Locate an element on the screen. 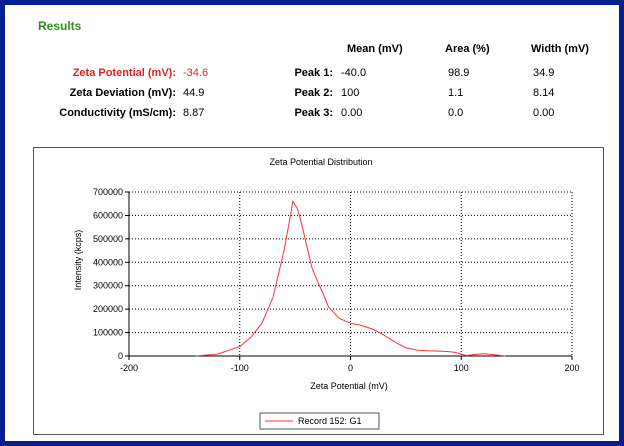 The height and width of the screenshot is (446, 624). legend: Record 152: G1 is located at coordinates (319, 421).